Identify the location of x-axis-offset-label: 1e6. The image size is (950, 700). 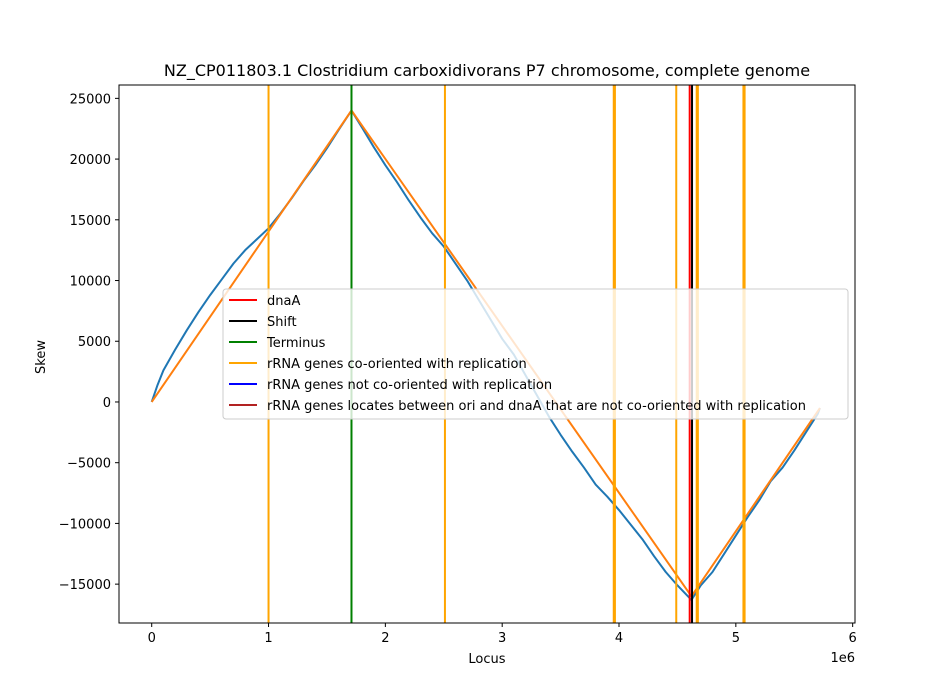
(842, 658).